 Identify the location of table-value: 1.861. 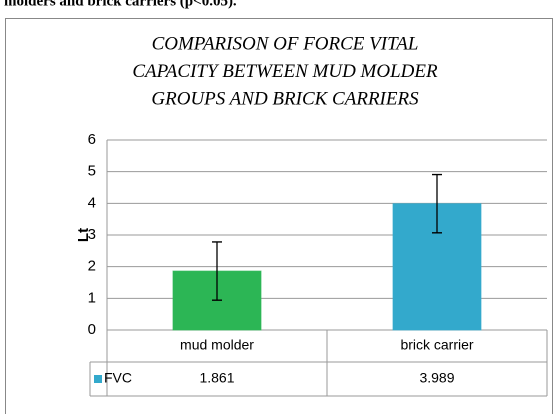
(216, 378).